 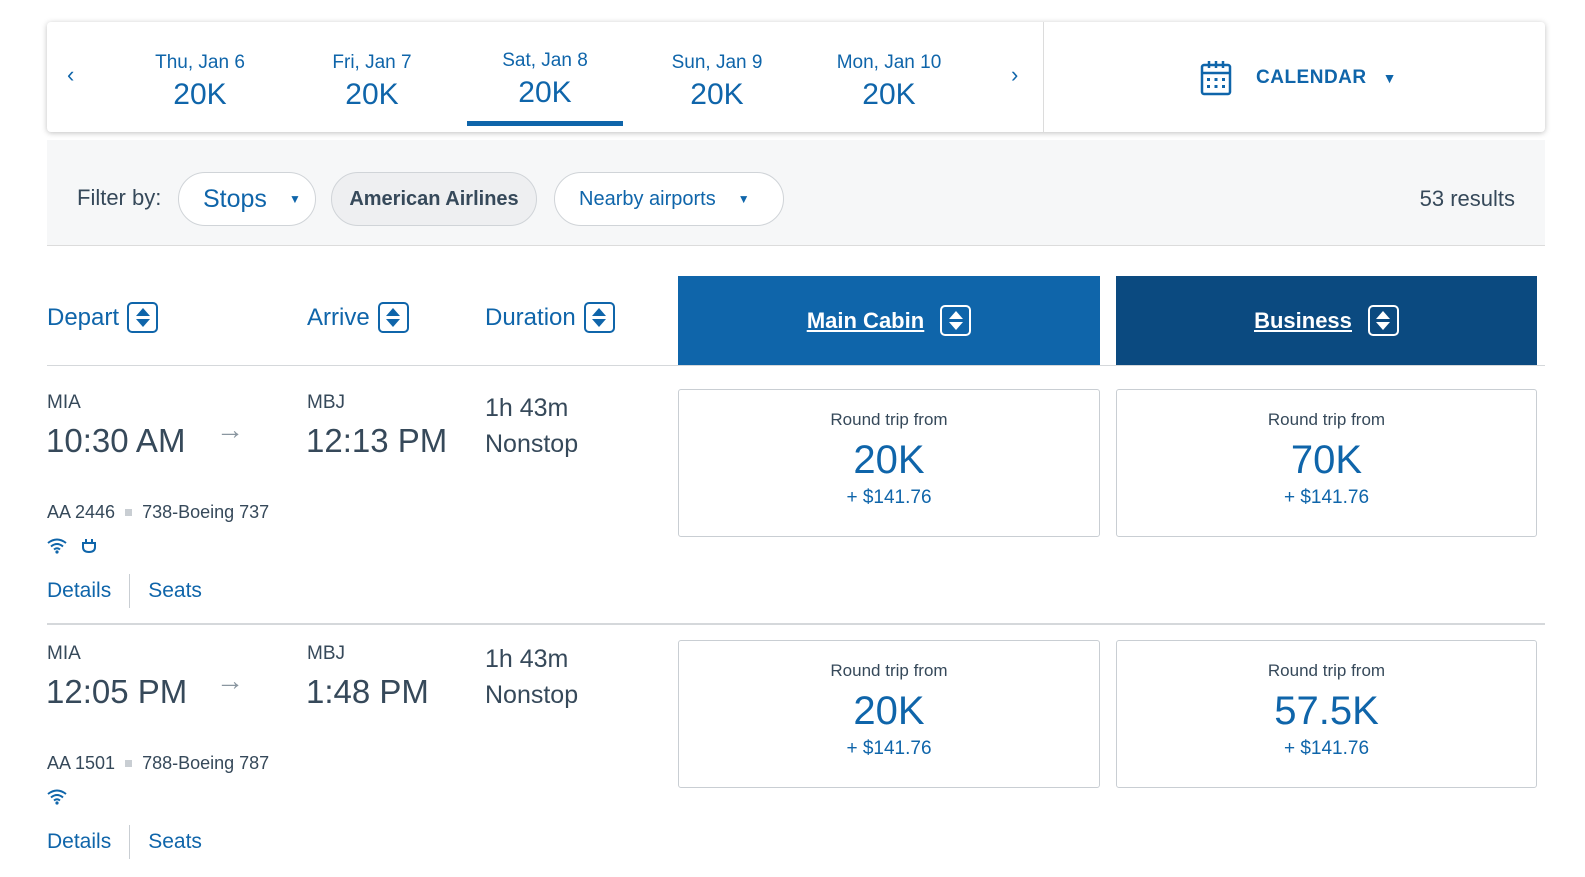 I want to click on nearby-airports-label: Nearby airports, so click(x=647, y=198).